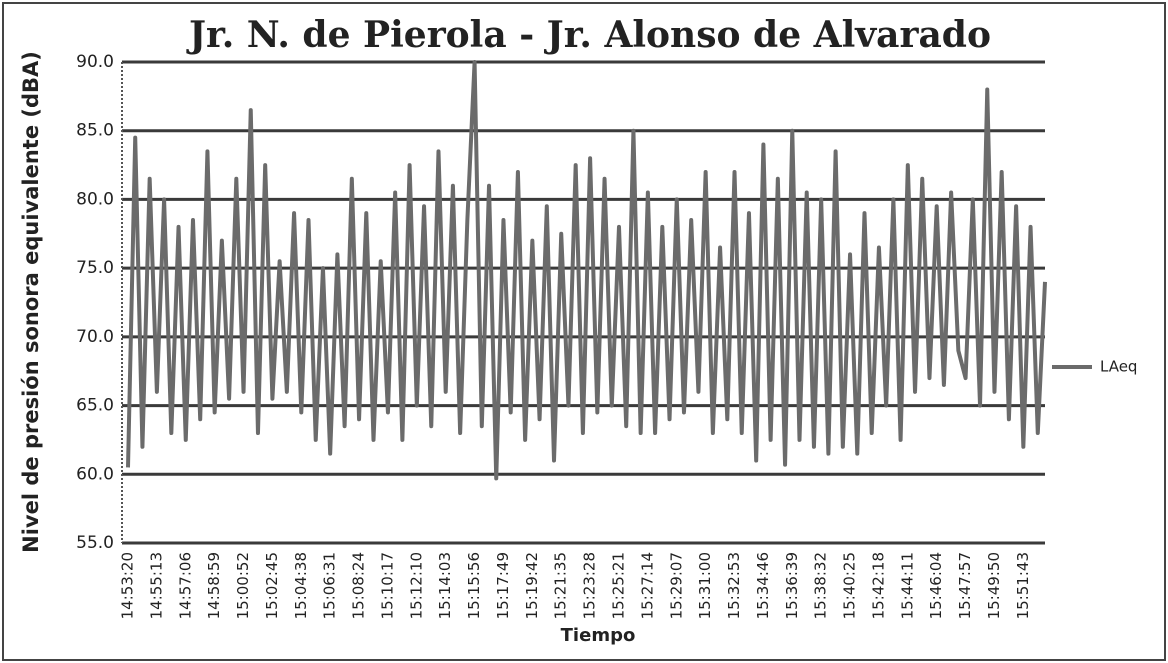 The height and width of the screenshot is (663, 1168). Describe the element at coordinates (965, 585) in the screenshot. I see `x-tick-label: 15:47:57` at that location.